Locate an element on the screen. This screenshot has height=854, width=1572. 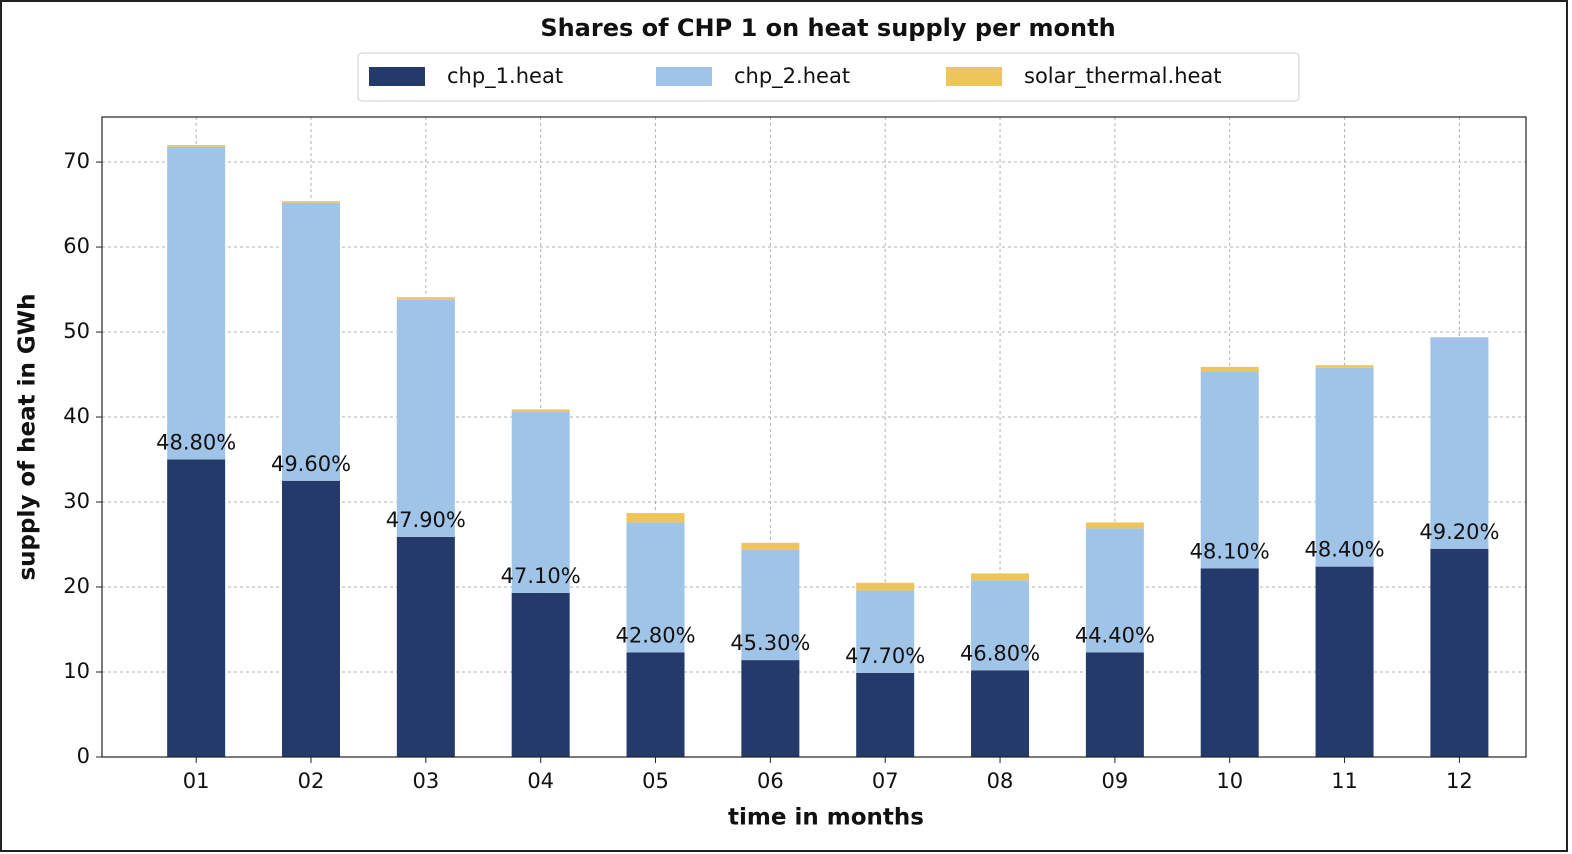
share-label: 45.30% is located at coordinates (770, 643).